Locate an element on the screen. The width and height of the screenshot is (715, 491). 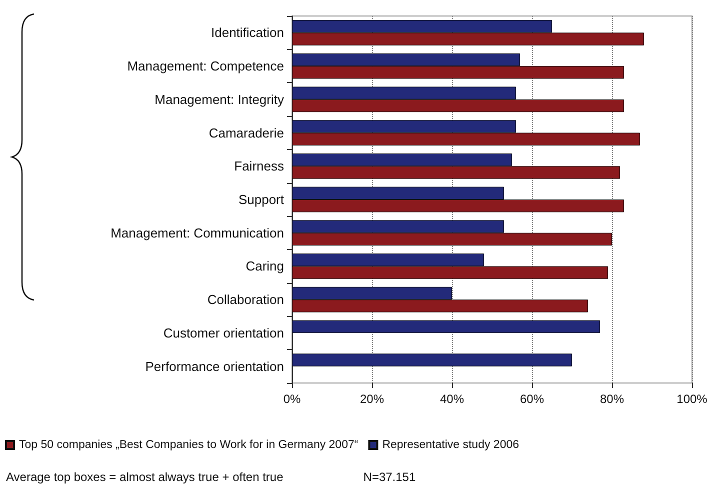
y-tick-label: Management: Integrity is located at coordinates (219, 99).